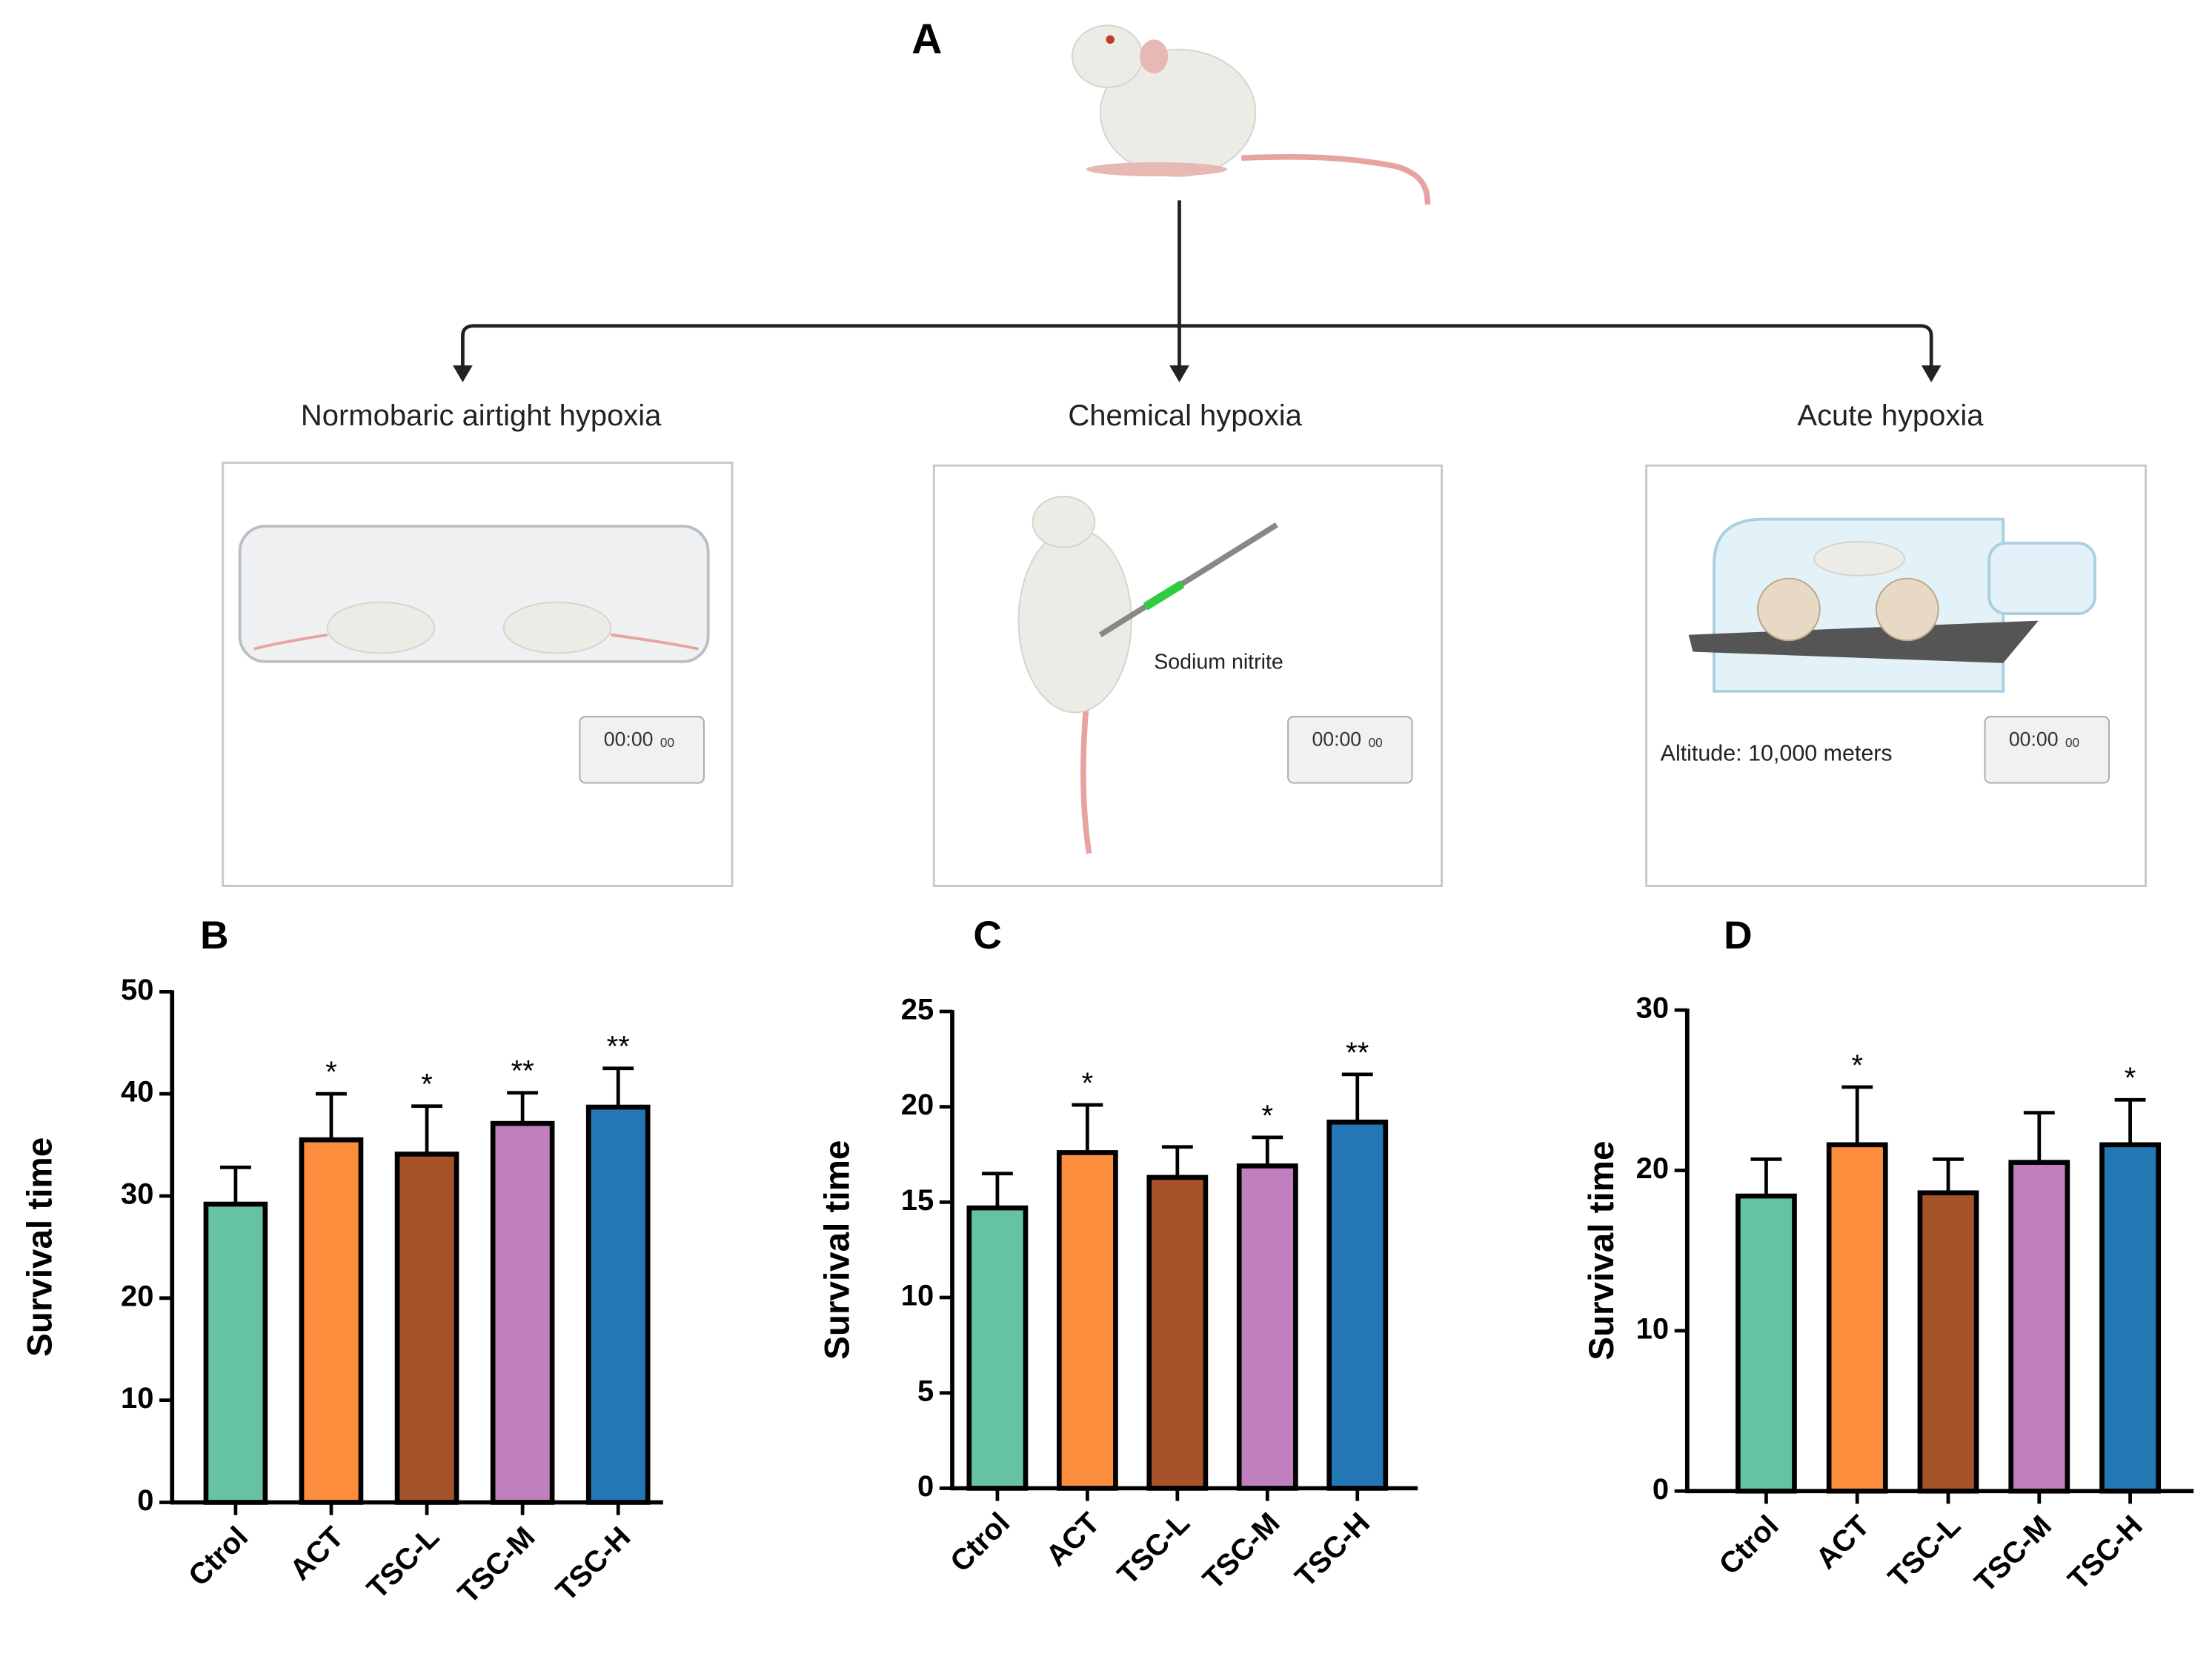 The width and height of the screenshot is (2212, 1668). I want to click on panel-label: C, so click(988, 936).